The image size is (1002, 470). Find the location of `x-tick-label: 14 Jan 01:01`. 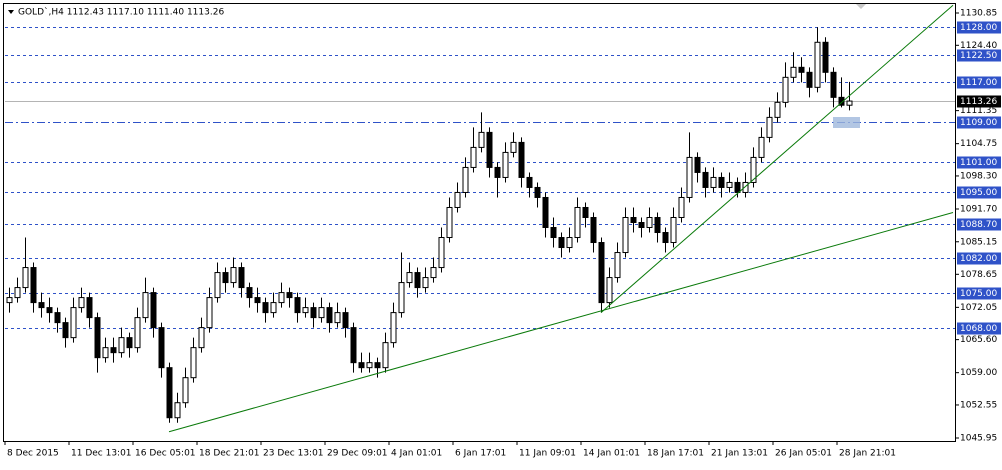

x-tick-label: 14 Jan 01:01 is located at coordinates (611, 454).